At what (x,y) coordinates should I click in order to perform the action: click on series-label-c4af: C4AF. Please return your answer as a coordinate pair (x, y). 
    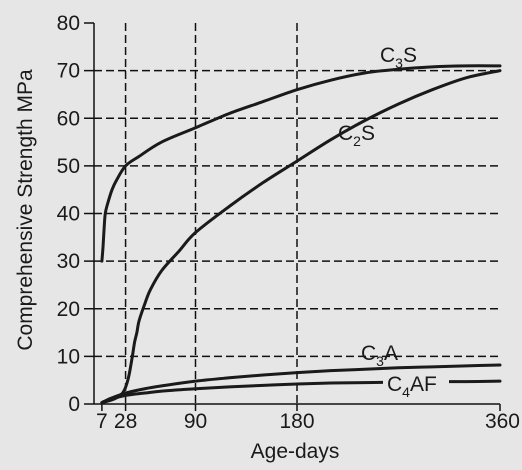
    Looking at the image, I should click on (412, 386).